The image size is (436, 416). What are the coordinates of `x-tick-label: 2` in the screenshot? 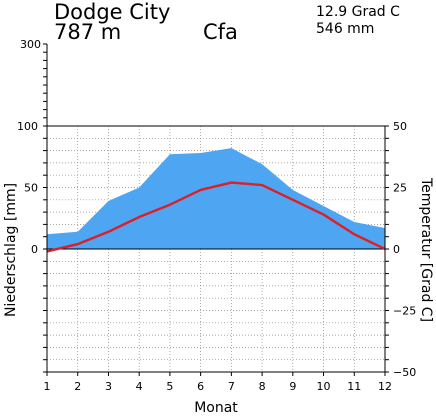 It's located at (77, 386).